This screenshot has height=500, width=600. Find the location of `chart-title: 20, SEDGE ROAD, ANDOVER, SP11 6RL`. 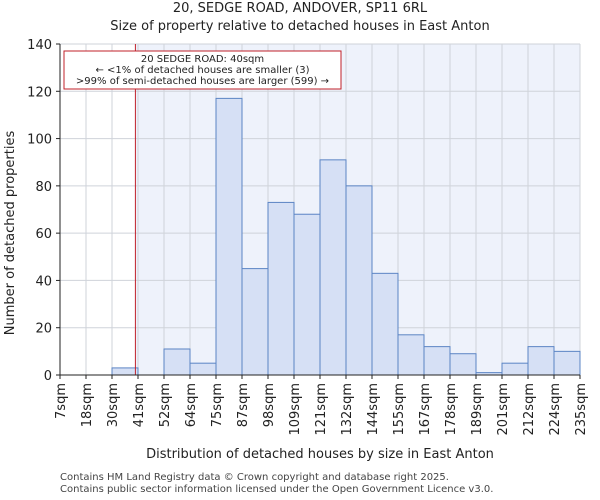

chart-title: 20, SEDGE ROAD, ANDOVER, SP11 6RL is located at coordinates (300, 8).